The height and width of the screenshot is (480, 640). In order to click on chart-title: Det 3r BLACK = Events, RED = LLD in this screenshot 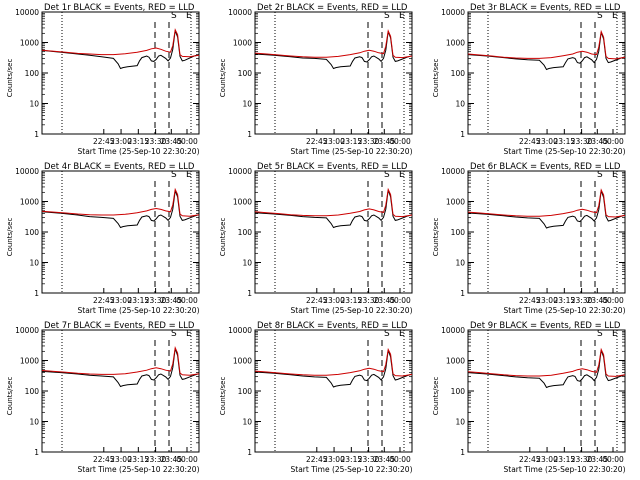, I will do `click(545, 8)`.